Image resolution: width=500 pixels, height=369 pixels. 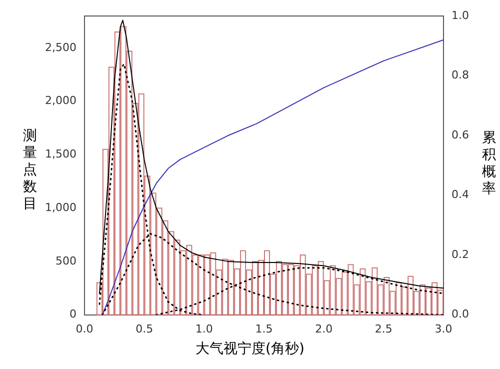 What do you see at coordinates (30, 170) in the screenshot?
I see `y-axis-title: 测量点数目` at bounding box center [30, 170].